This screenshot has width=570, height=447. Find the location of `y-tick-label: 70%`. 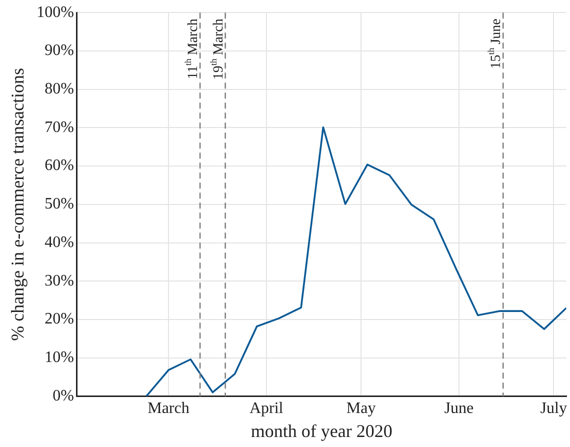

y-tick-label: 70% is located at coordinates (59, 127).